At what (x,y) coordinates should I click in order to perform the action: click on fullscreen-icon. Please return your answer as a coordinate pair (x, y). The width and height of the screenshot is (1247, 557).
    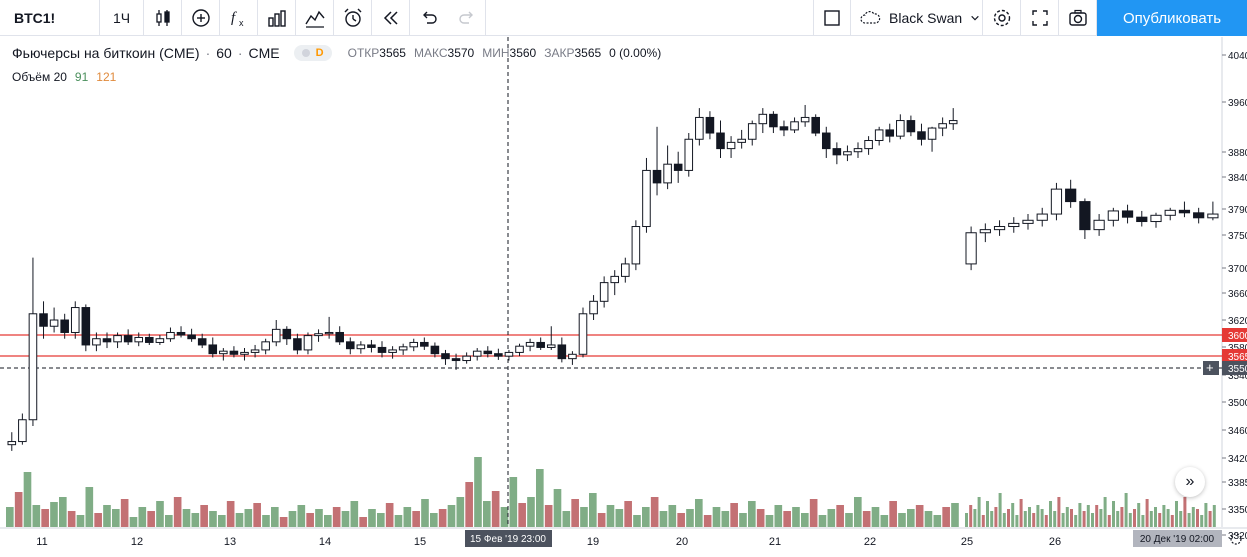
    Looking at the image, I should click on (832, 18).